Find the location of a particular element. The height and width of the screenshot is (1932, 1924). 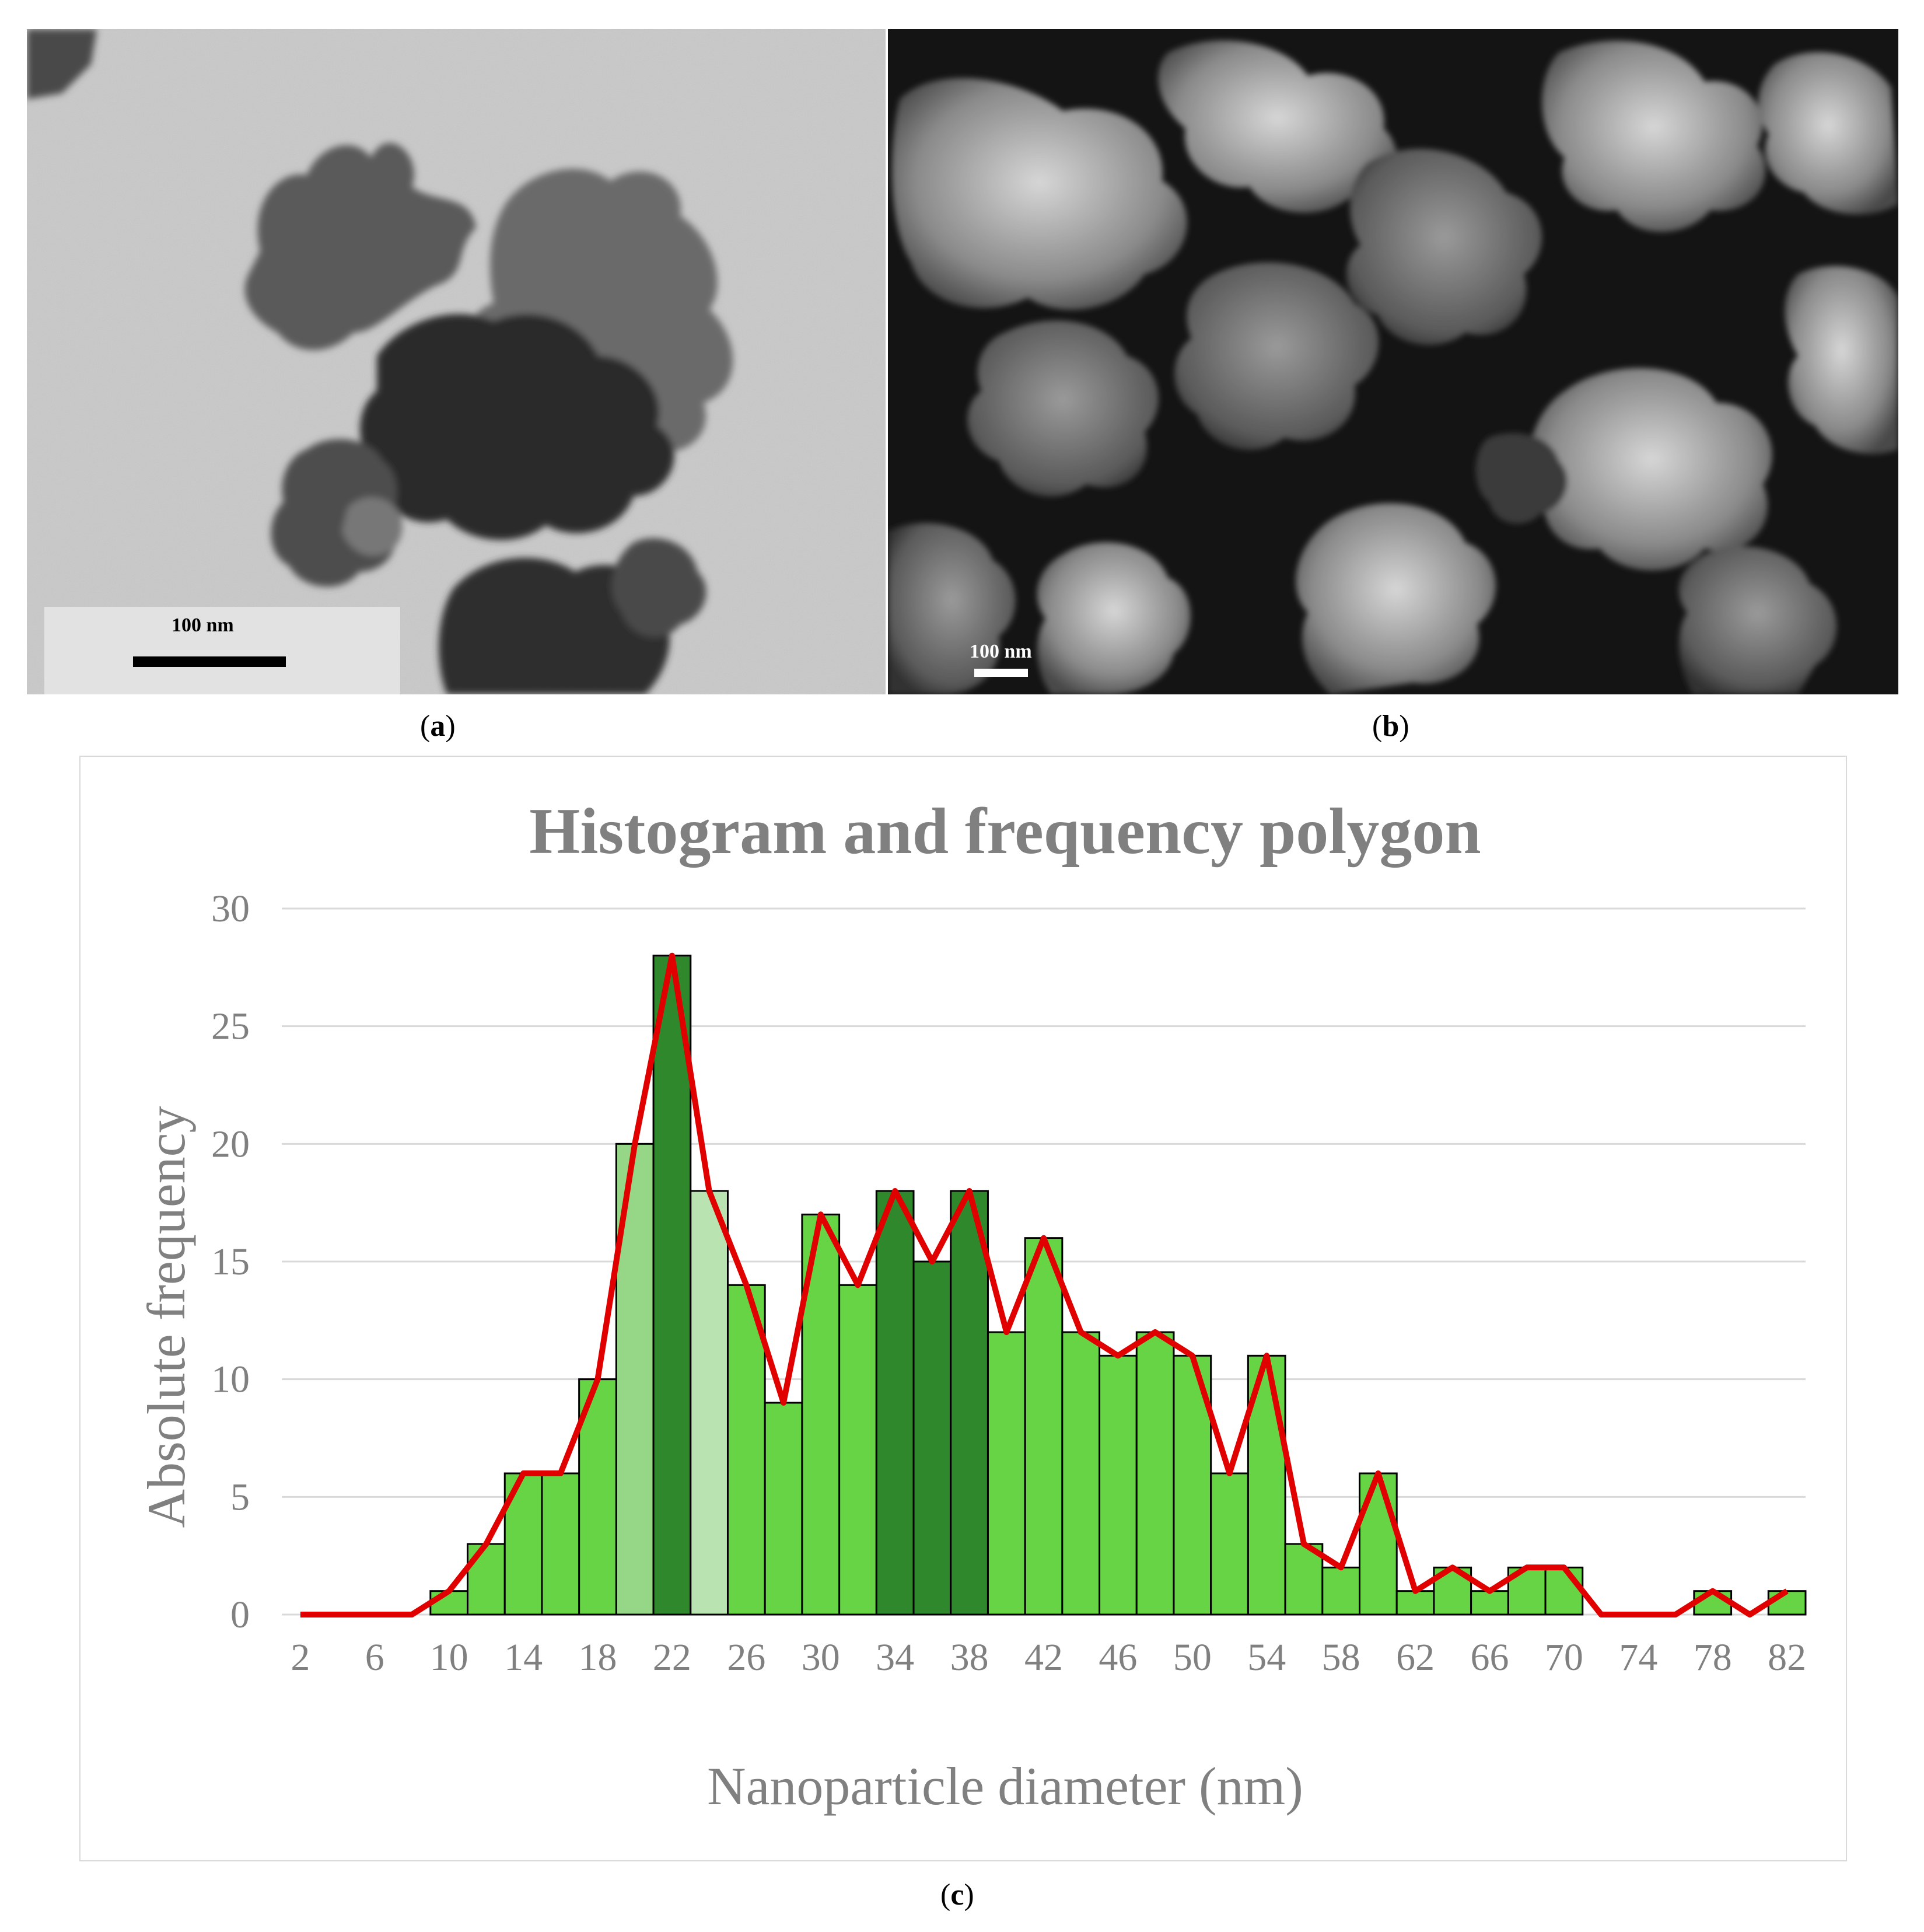

x-tick-label: 18 is located at coordinates (598, 1657).